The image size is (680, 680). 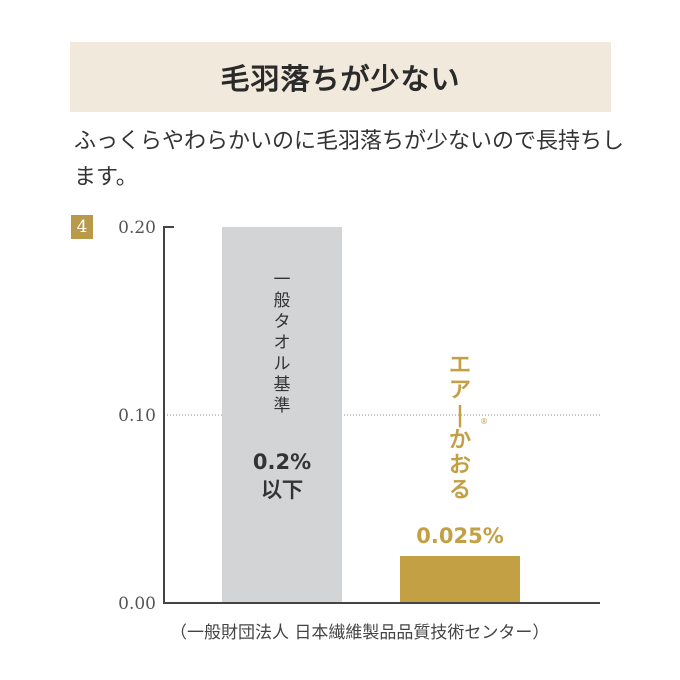 What do you see at coordinates (137, 228) in the screenshot?
I see `y-tick-label: 0.20` at bounding box center [137, 228].